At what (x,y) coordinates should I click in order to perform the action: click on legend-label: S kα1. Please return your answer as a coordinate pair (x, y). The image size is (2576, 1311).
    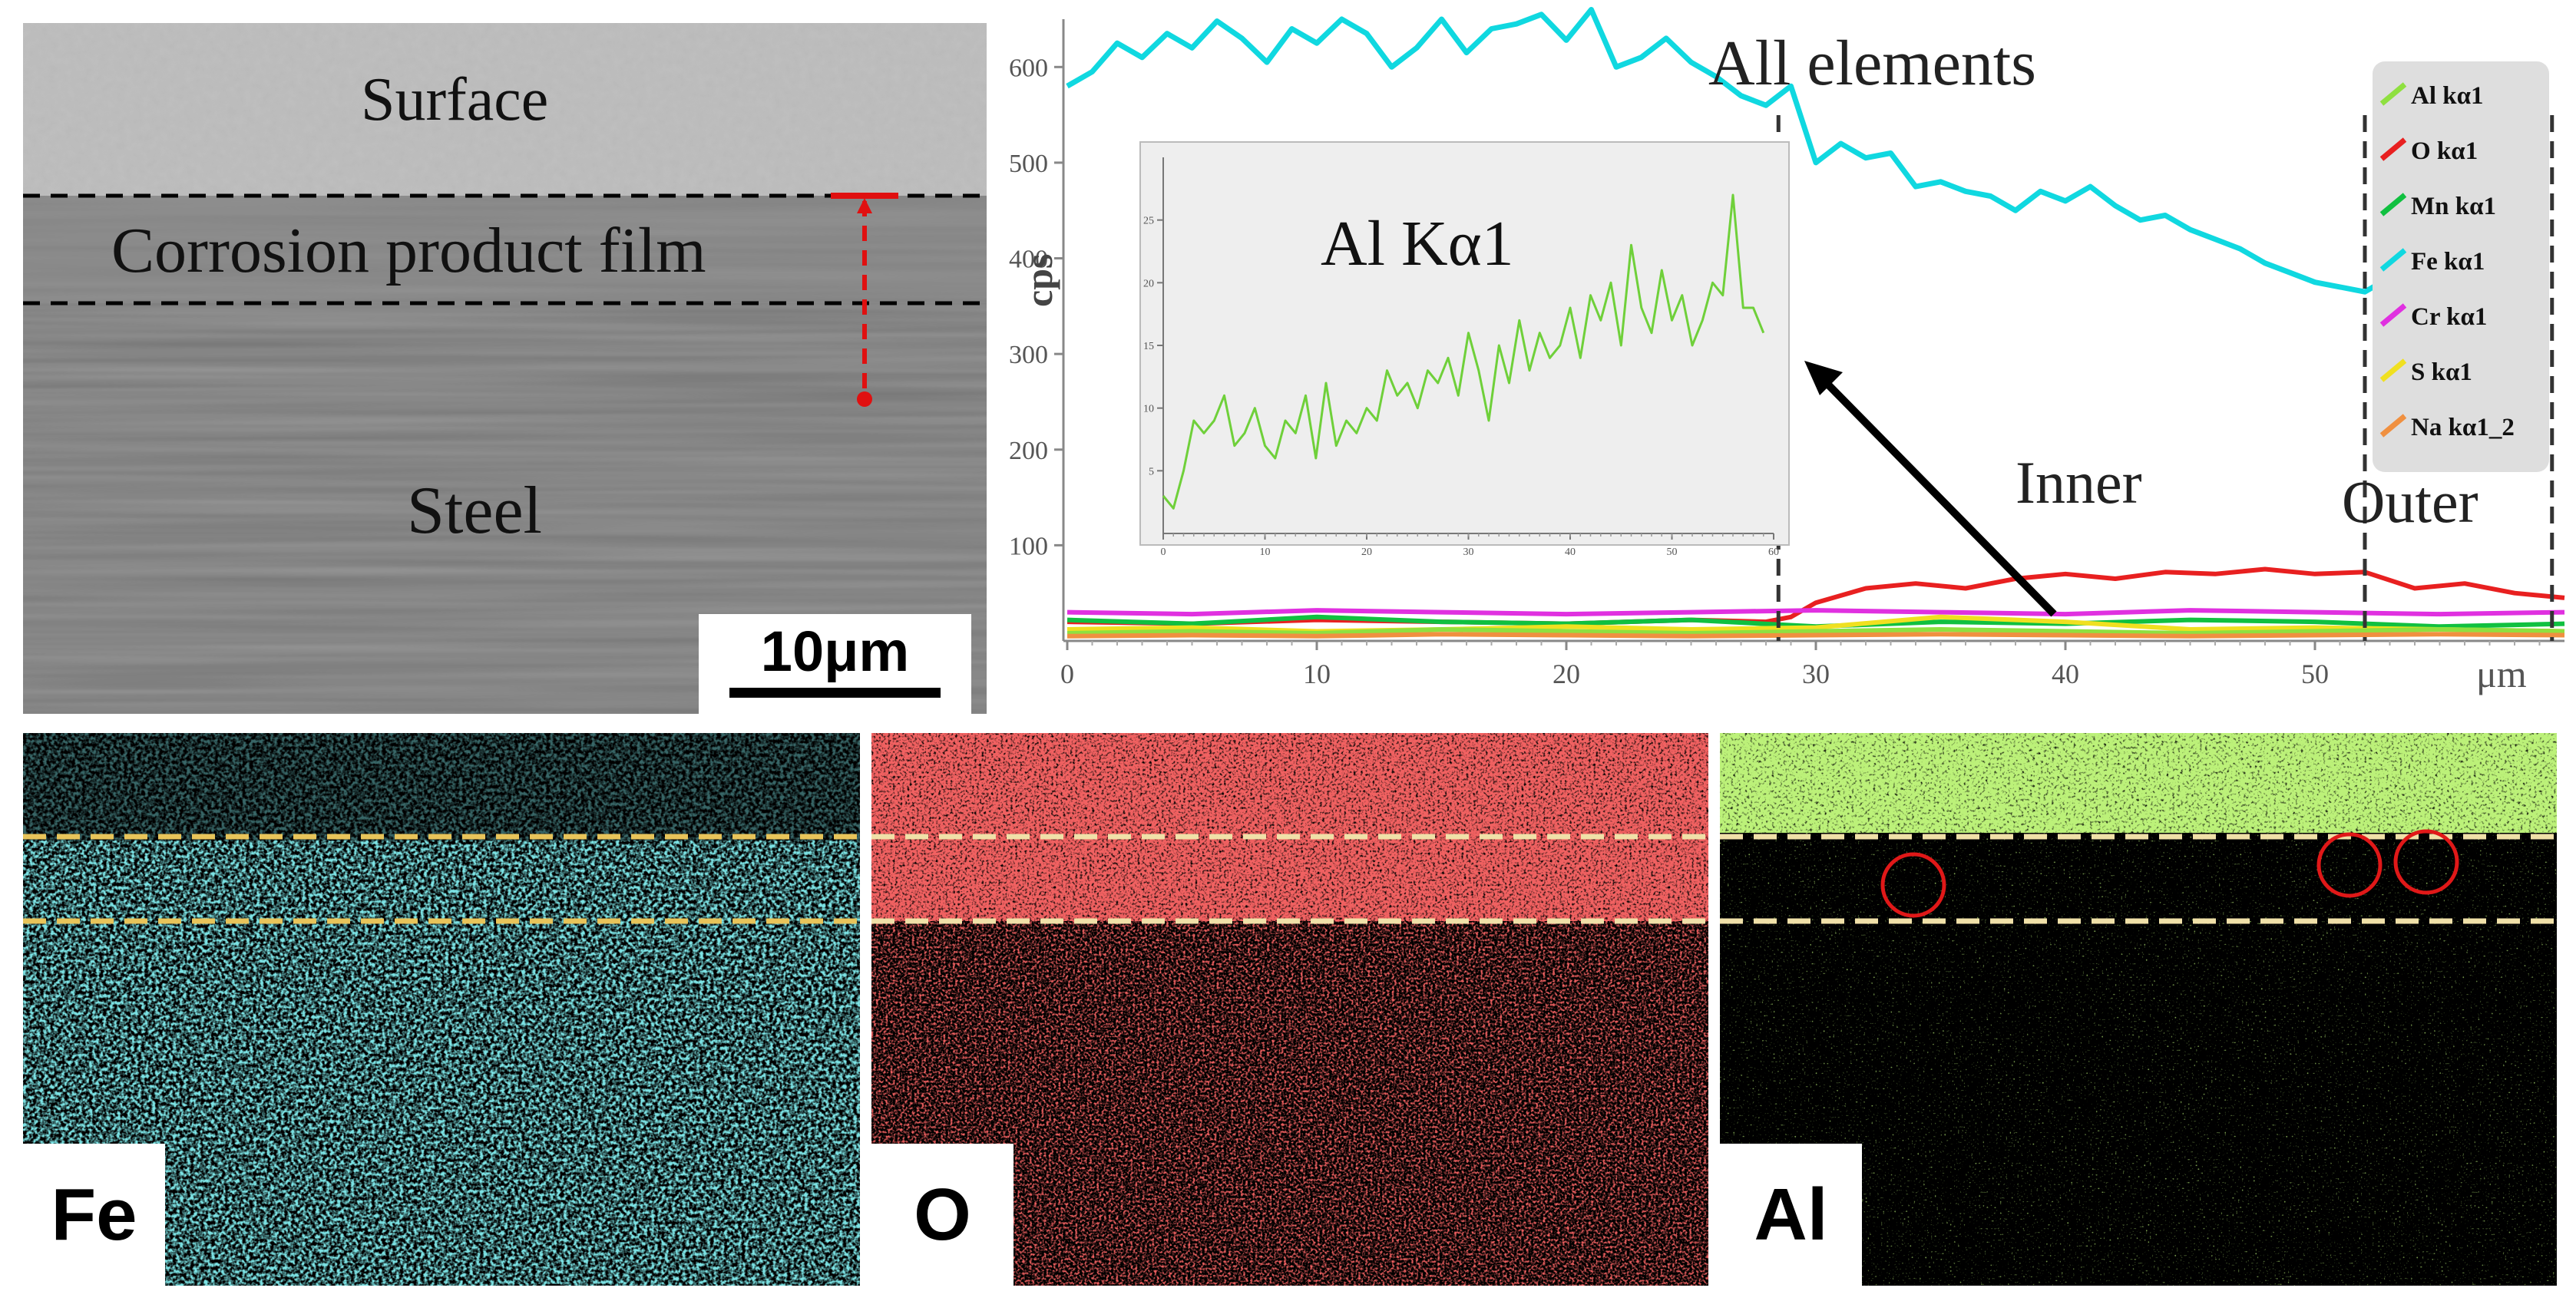
    Looking at the image, I should click on (2441, 372).